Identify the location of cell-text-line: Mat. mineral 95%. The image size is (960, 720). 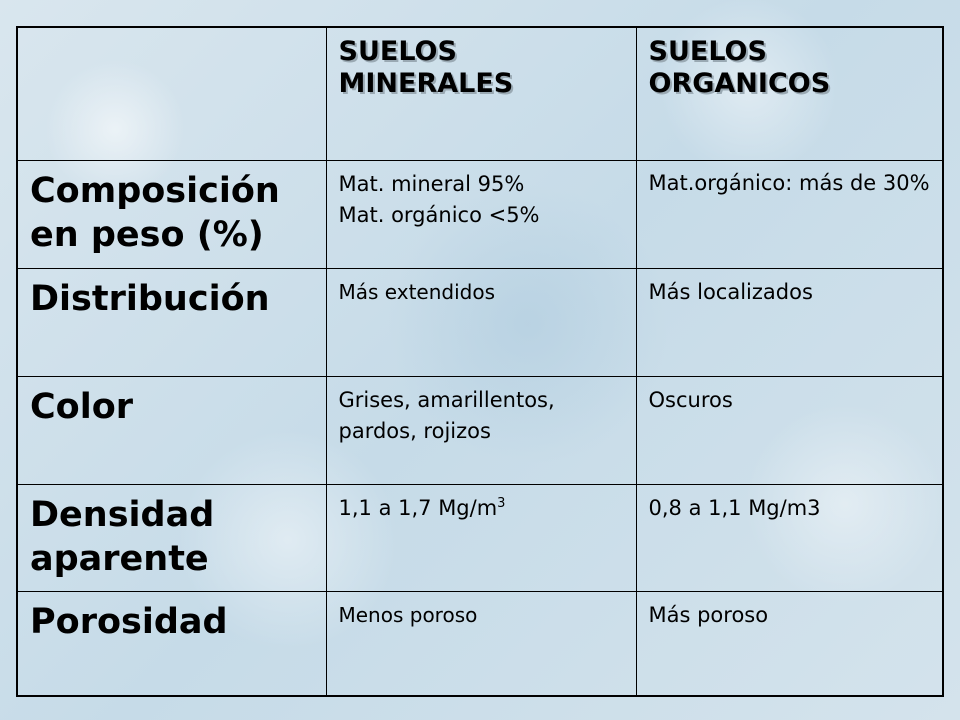
(431, 183).